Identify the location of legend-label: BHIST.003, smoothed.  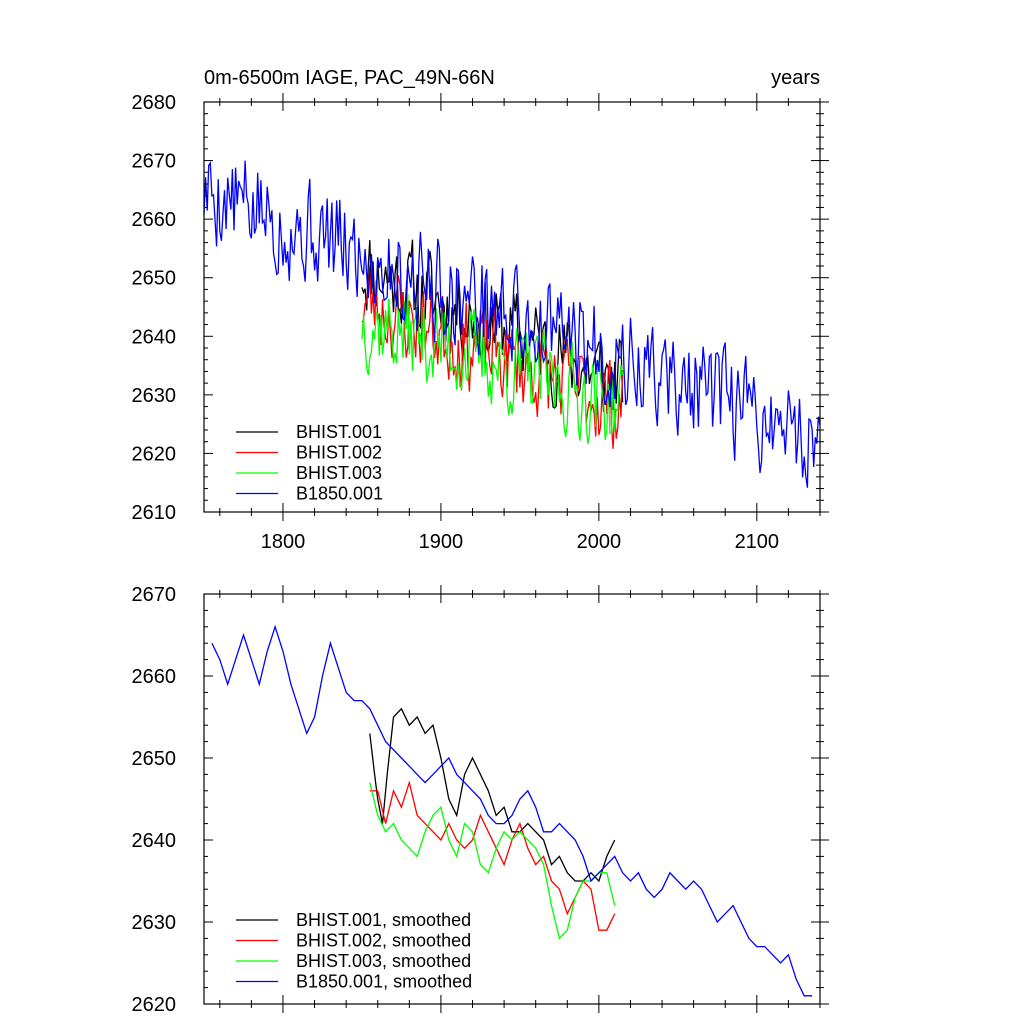
(383, 961).